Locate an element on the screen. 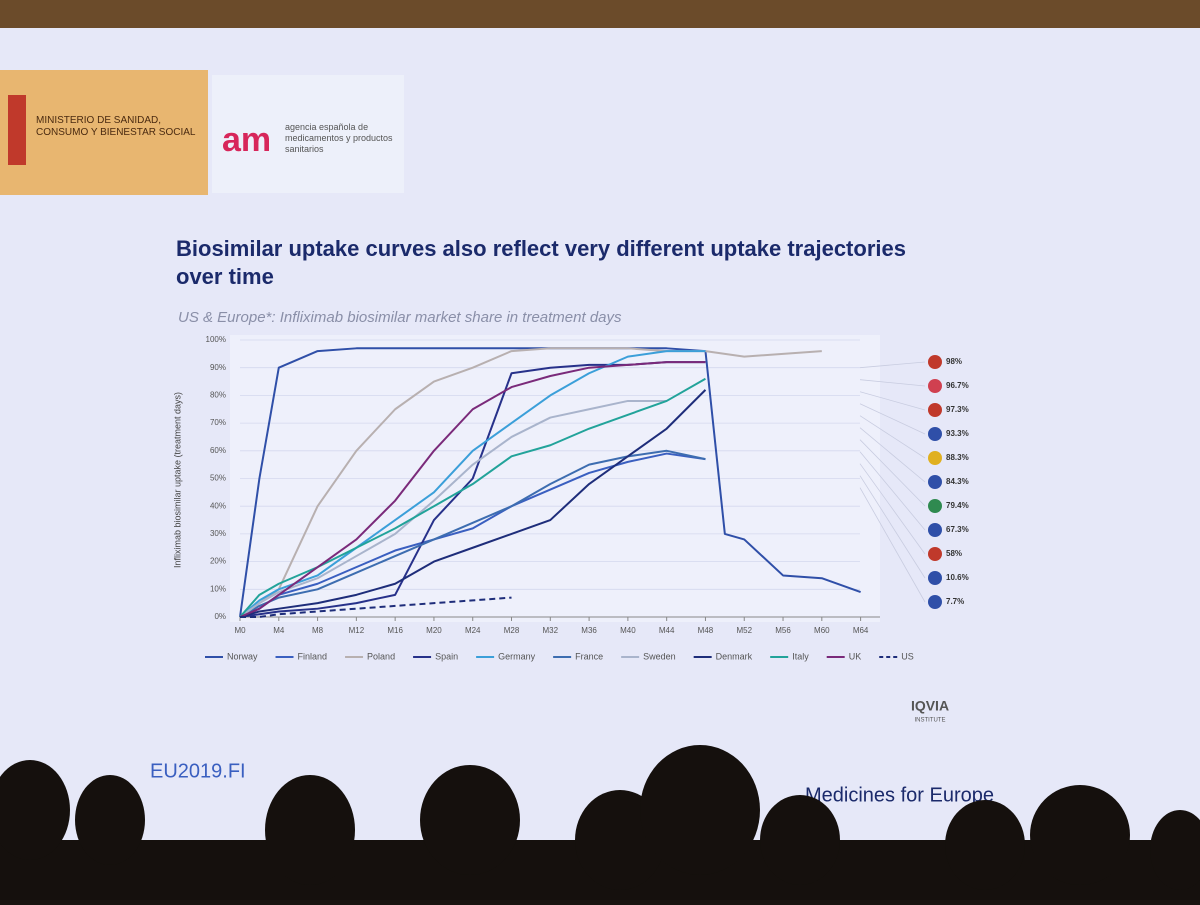 Image resolution: width=1200 pixels, height=905 pixels. source-logo: IQVIA is located at coordinates (930, 706).